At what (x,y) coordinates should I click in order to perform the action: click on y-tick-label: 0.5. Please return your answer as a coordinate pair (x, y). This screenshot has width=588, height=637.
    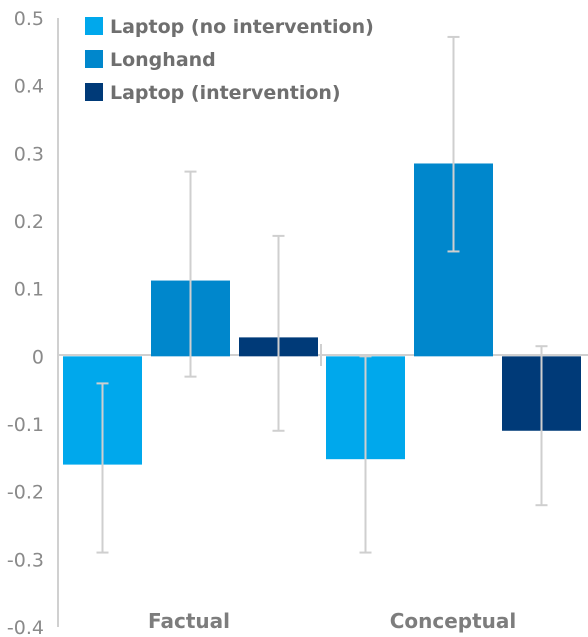
    Looking at the image, I should click on (29, 19).